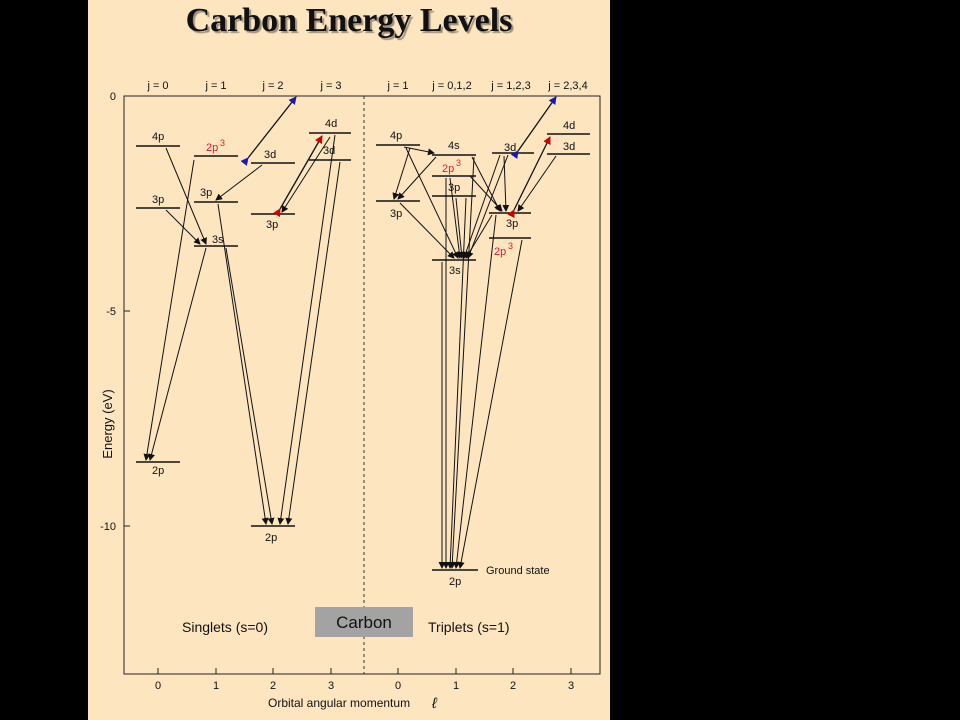  Describe the element at coordinates (500, 252) in the screenshot. I see `label-t-2p3b: 2p` at that location.